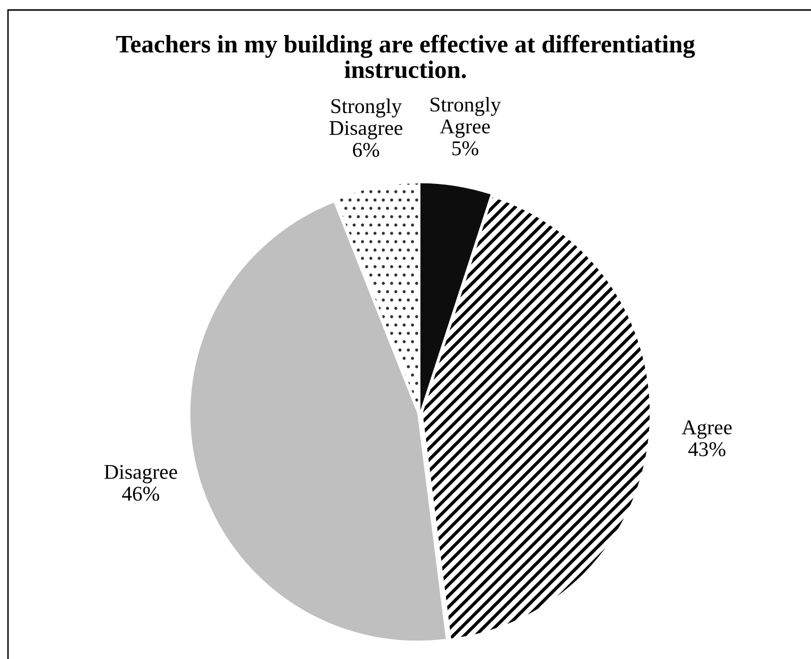 The height and width of the screenshot is (659, 811). What do you see at coordinates (707, 449) in the screenshot?
I see `data-label: 43%` at bounding box center [707, 449].